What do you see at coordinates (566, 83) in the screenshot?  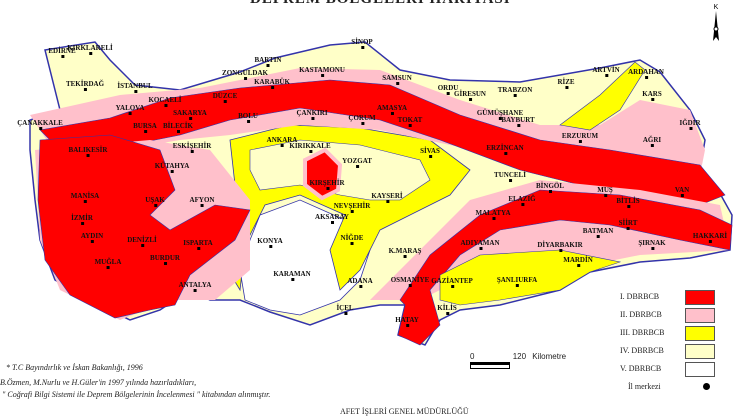 I see `city-label: RİZE` at bounding box center [566, 83].